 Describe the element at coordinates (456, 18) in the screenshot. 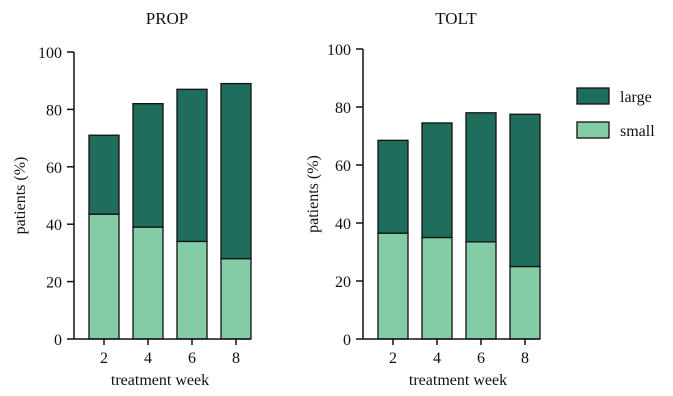

I see `chart-1-title: TOLT` at that location.